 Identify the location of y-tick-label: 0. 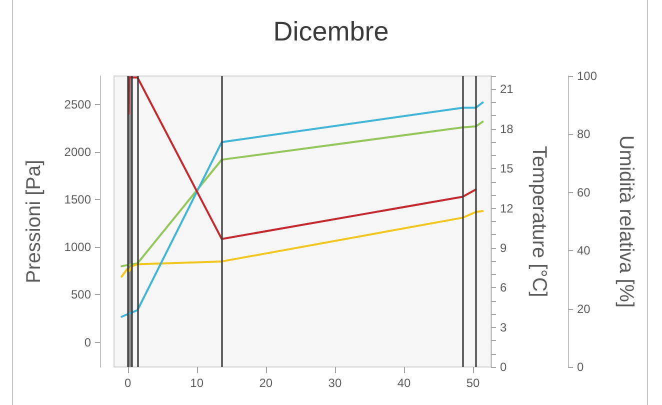
(88, 342).